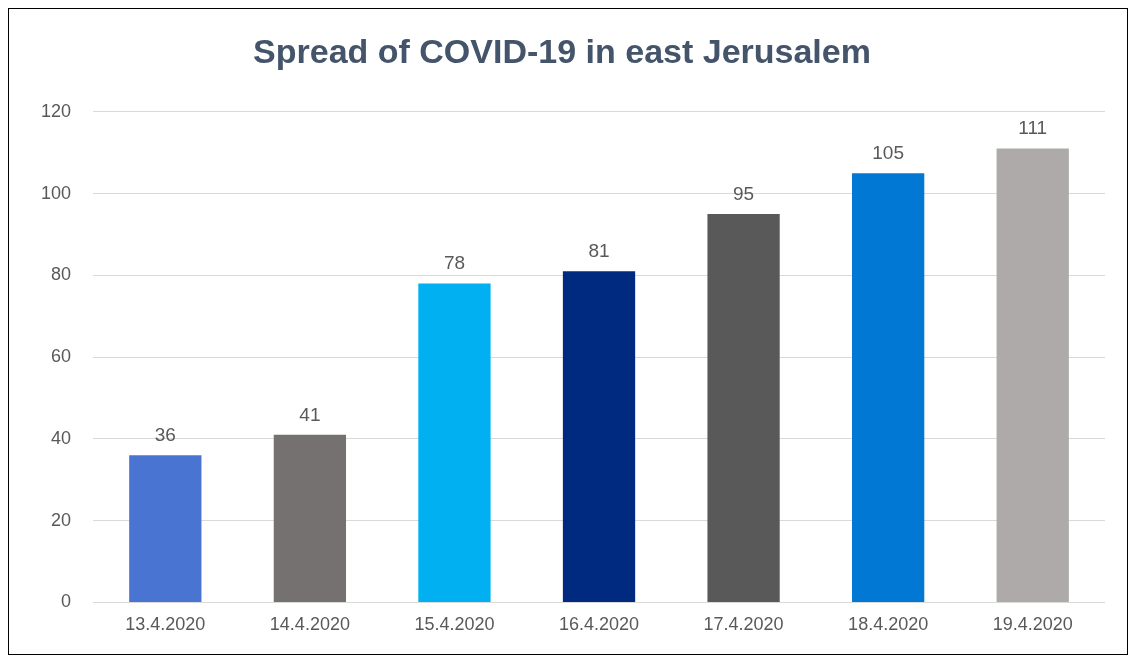 The width and height of the screenshot is (1136, 663). What do you see at coordinates (888, 152) in the screenshot?
I see `data-label: 105` at bounding box center [888, 152].